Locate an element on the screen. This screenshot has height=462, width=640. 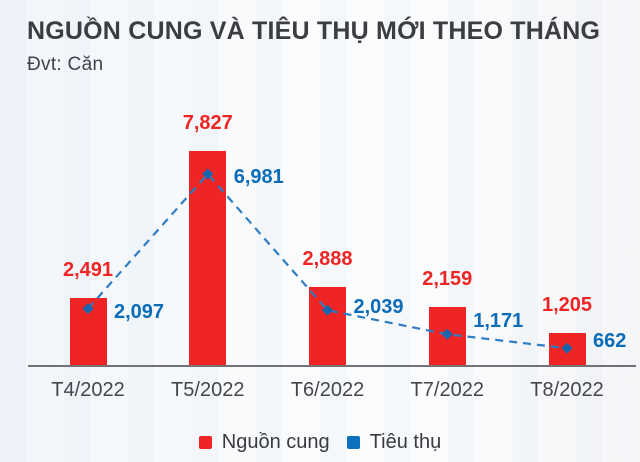
consumption-value-label: 6,981 is located at coordinates (258, 177).